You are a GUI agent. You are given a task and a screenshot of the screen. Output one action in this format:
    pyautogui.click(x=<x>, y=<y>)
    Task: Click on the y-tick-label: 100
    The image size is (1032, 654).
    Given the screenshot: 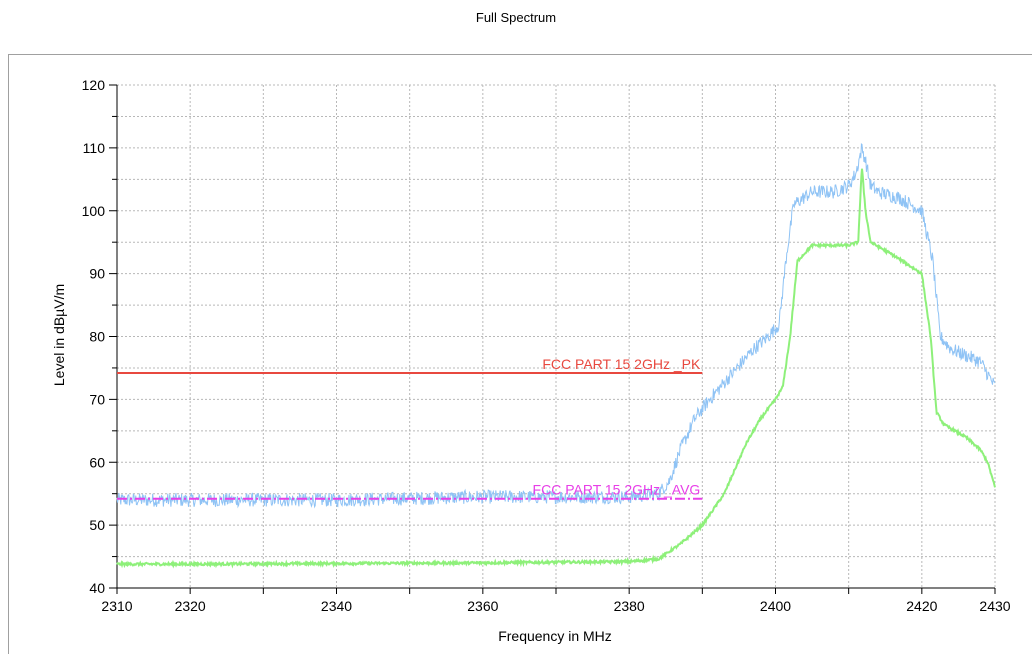 What is the action you would take?
    pyautogui.click(x=94, y=211)
    